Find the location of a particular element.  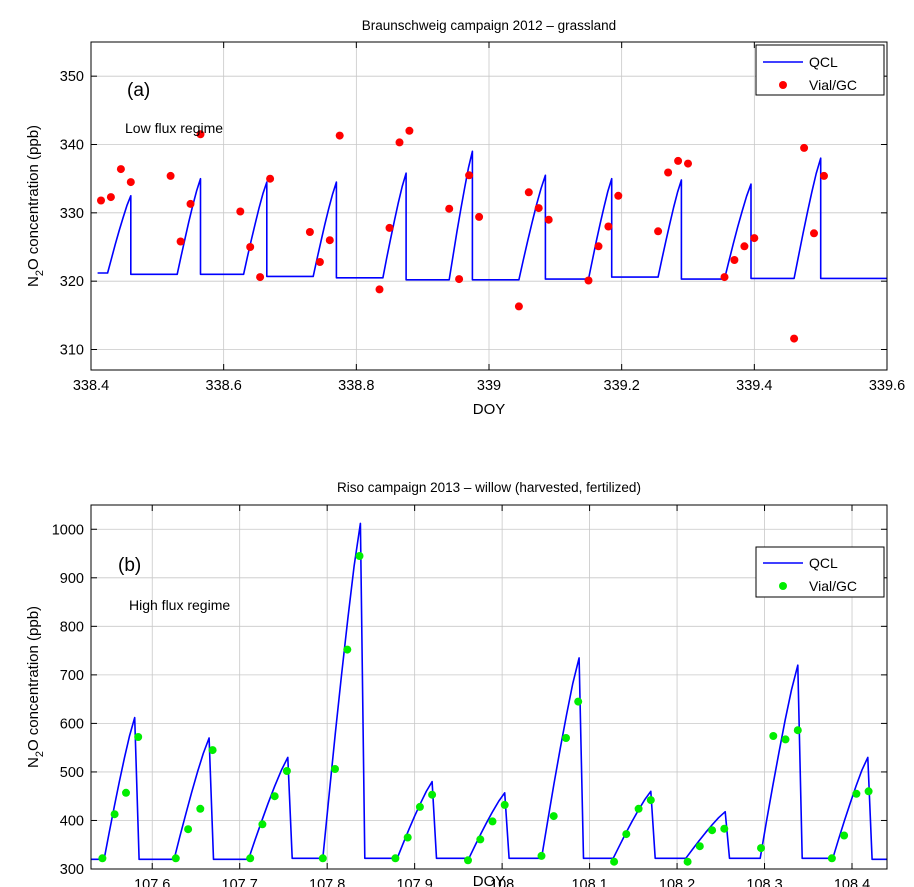

panel-a-ylabel-rest: O concentration (ppb) is located at coordinates (33, 197).